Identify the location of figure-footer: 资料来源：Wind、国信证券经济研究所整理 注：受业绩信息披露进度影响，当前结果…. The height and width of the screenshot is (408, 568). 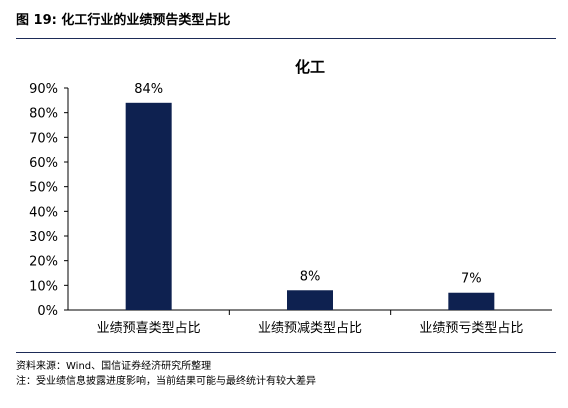
(286, 370).